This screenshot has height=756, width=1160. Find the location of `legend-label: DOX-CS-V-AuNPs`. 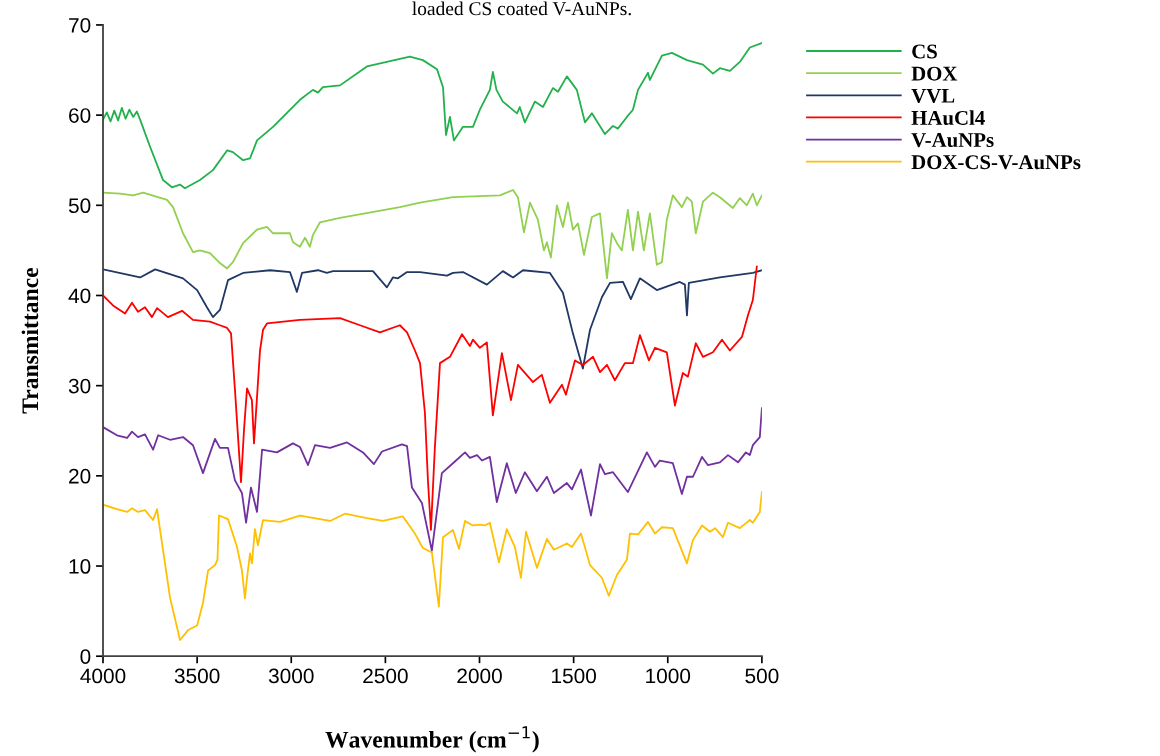

legend-label: DOX-CS-V-AuNPs is located at coordinates (996, 162).